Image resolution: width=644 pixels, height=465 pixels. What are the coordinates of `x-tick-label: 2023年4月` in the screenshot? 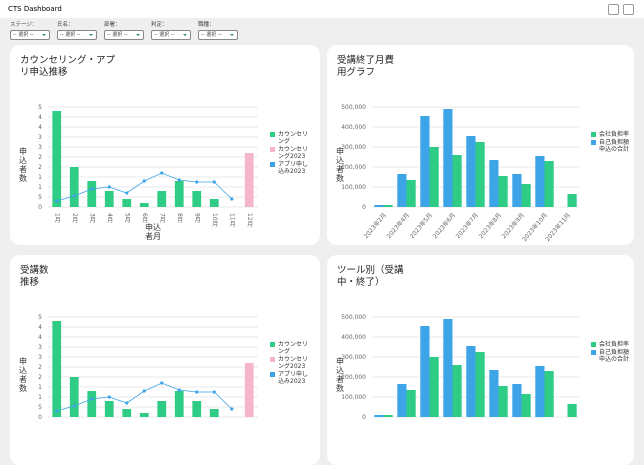 It's located at (398, 225).